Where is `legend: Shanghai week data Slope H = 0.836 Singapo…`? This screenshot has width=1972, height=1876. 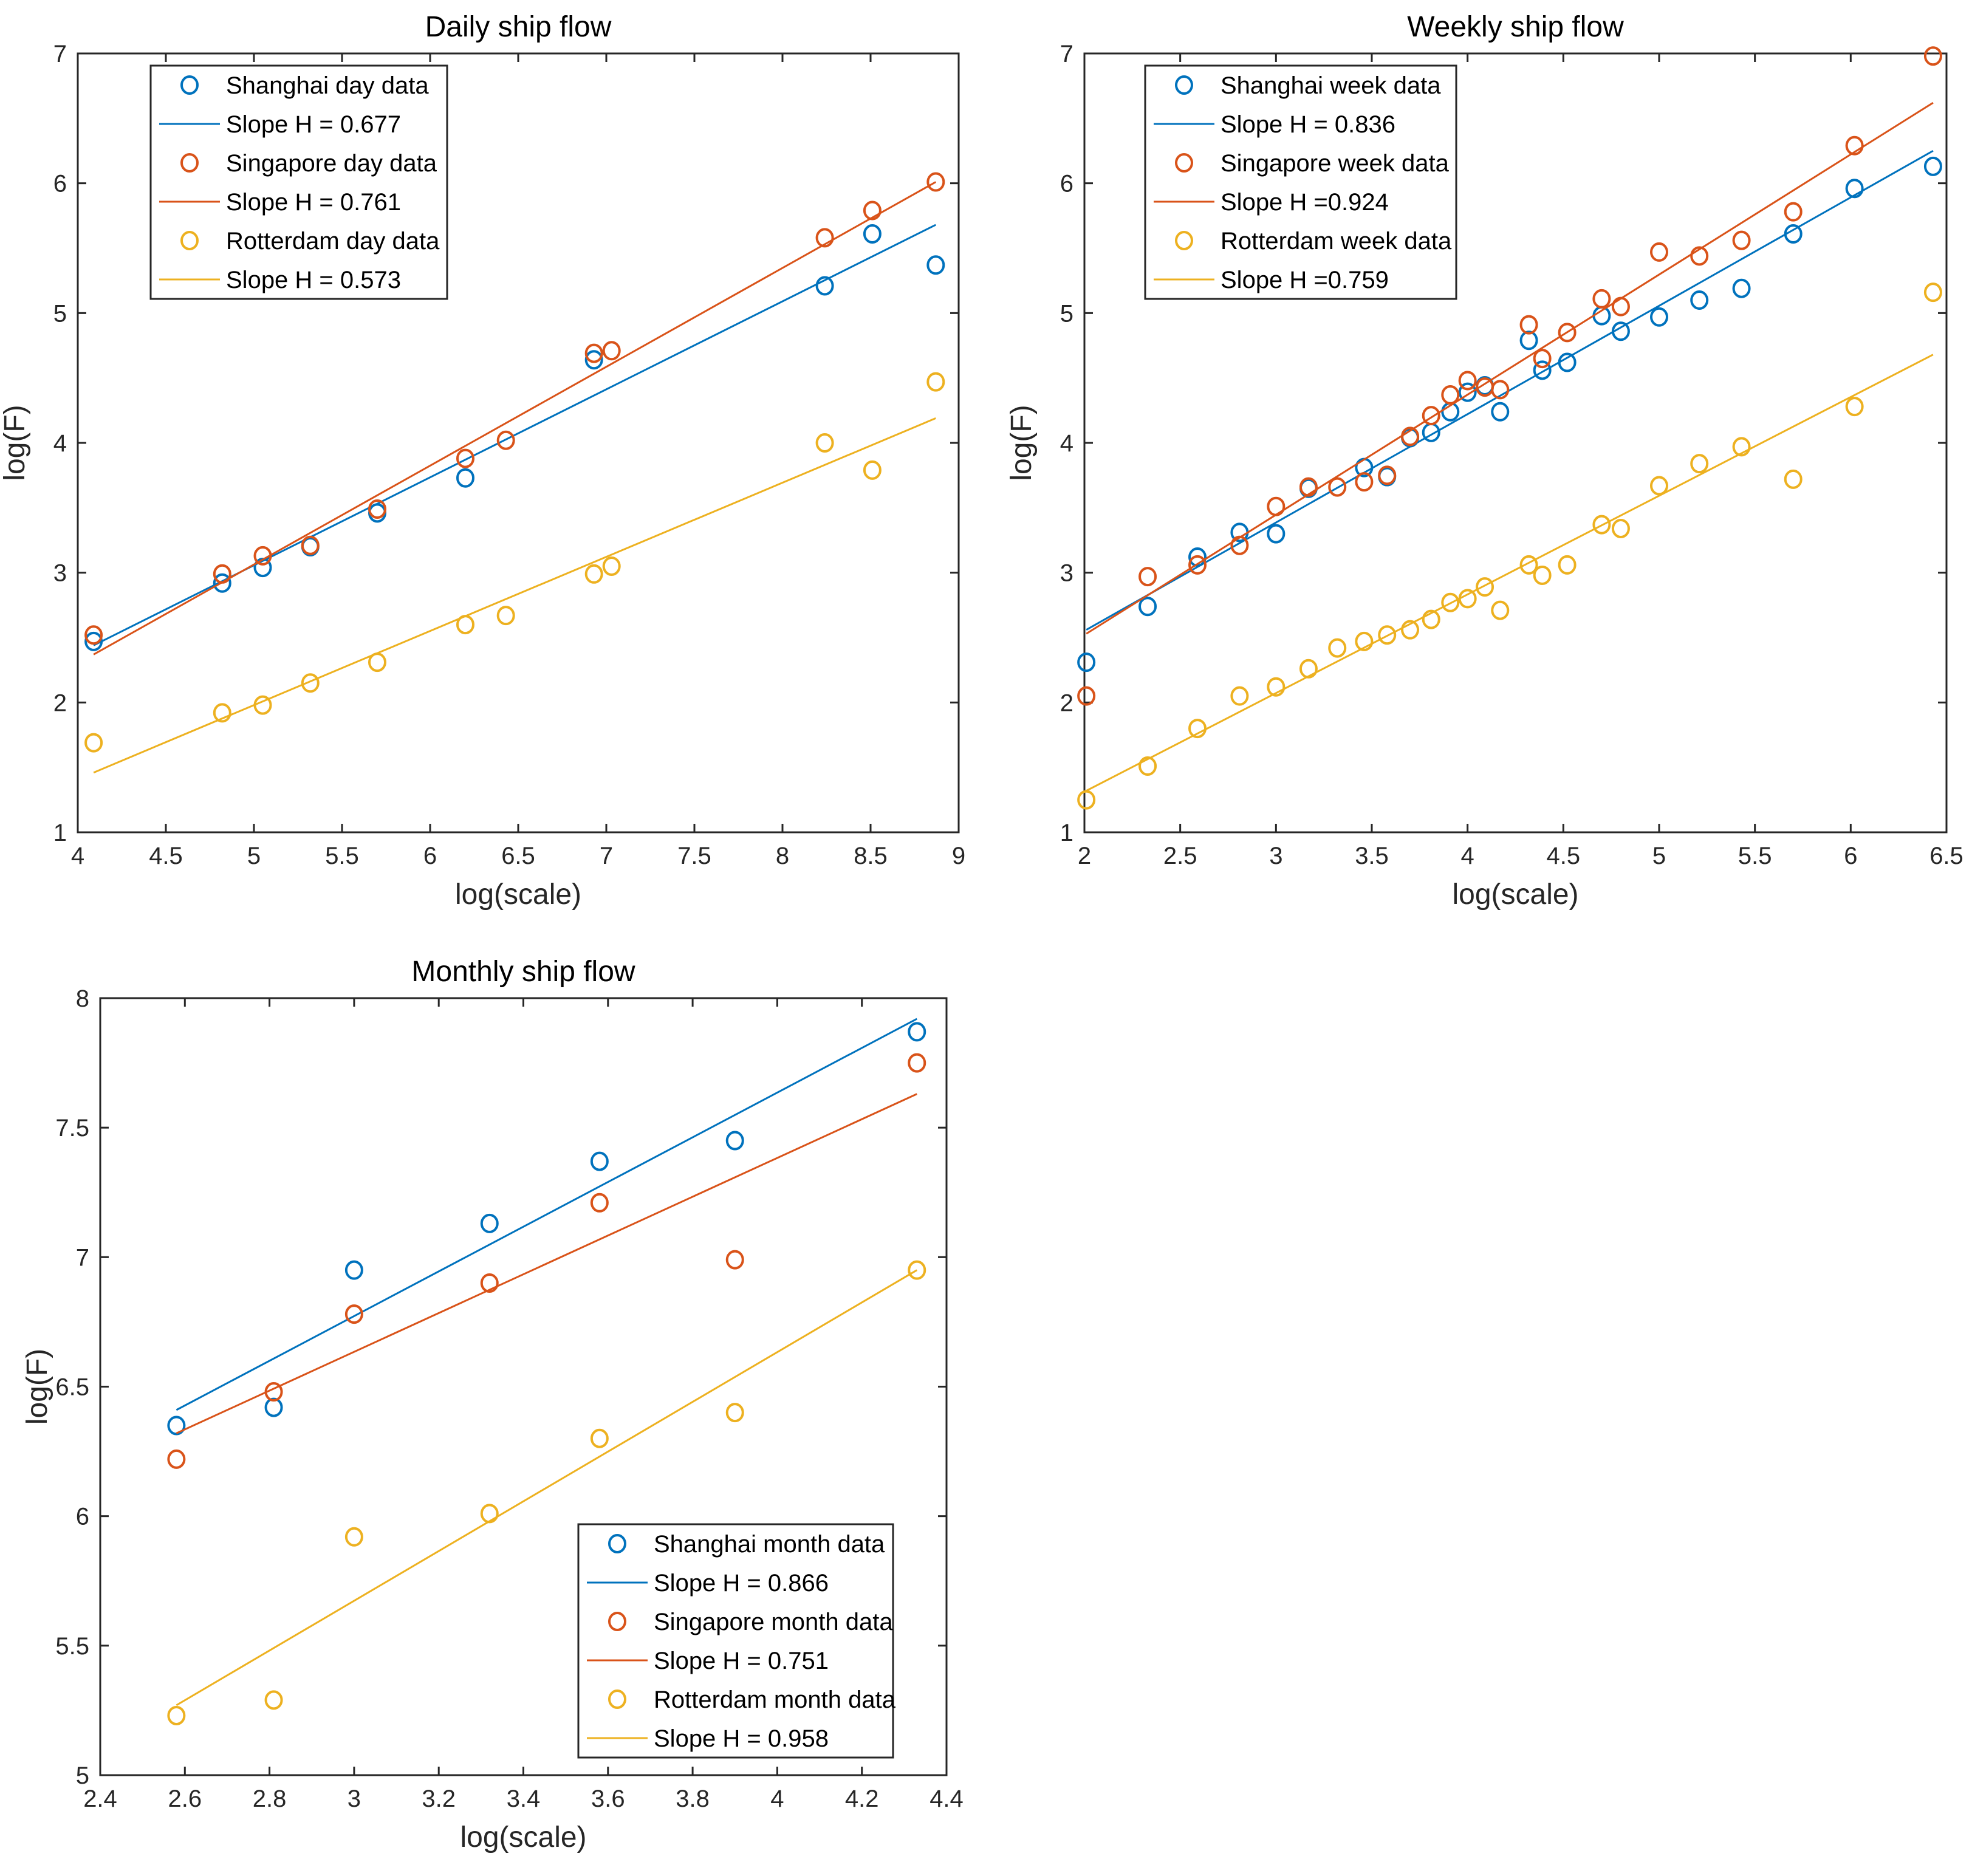 legend: Shanghai week data Slope H = 0.836 Singapo… is located at coordinates (1300, 182).